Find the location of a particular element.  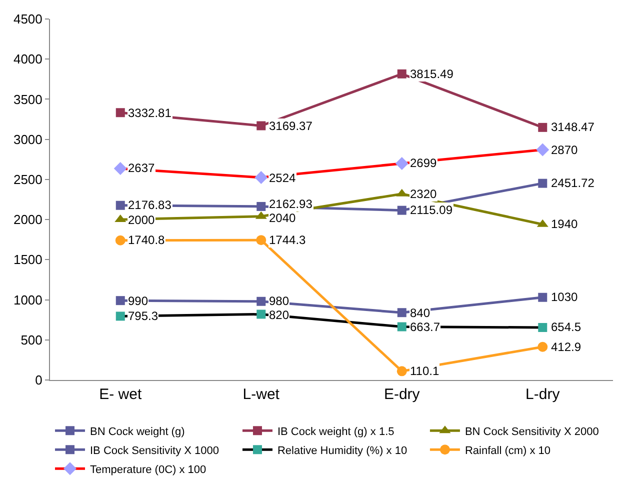

y-tick-label: 2000 is located at coordinates (27, 220).